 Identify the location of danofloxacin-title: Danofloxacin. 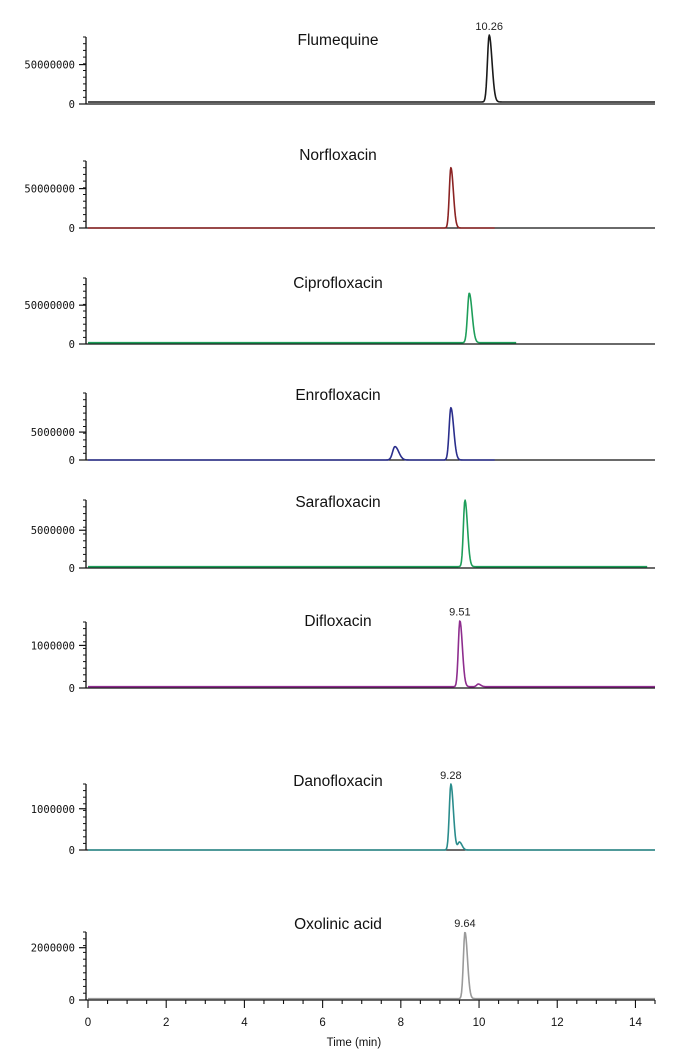
(338, 781).